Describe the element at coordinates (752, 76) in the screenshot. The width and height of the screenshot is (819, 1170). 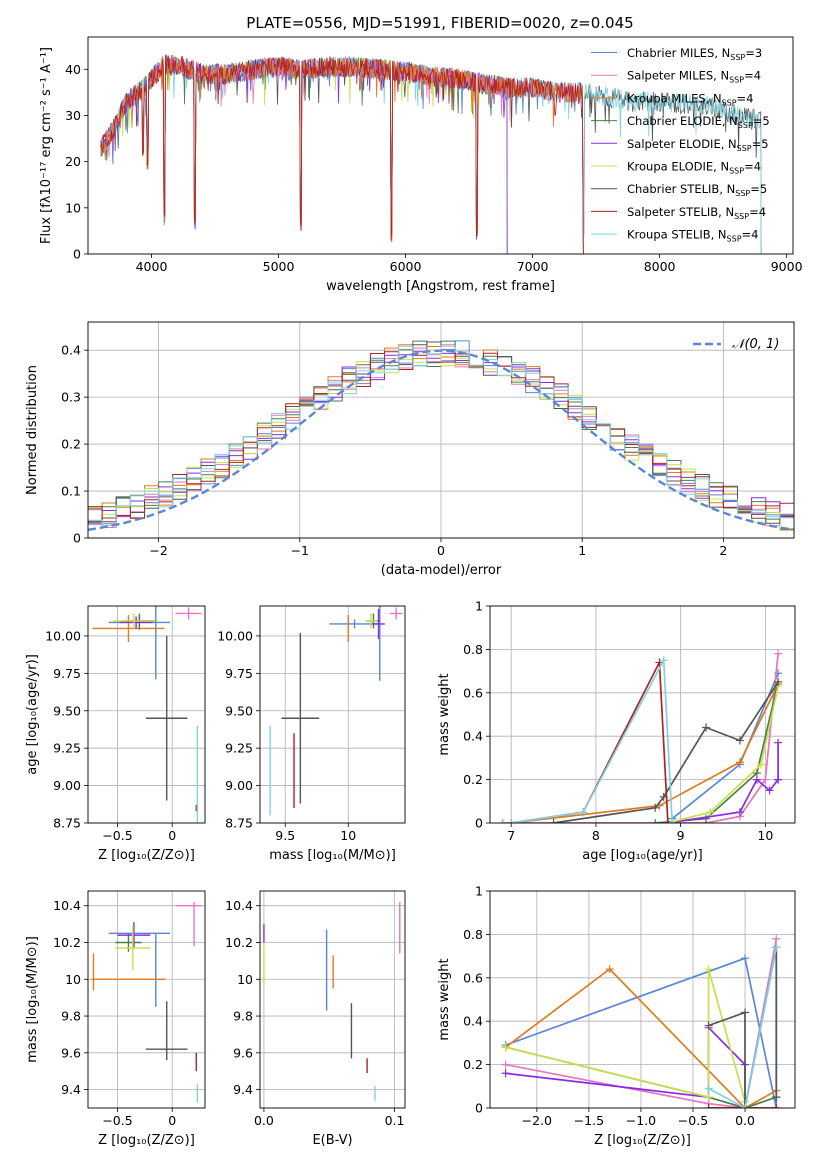
I see `legend-value: =4` at that location.